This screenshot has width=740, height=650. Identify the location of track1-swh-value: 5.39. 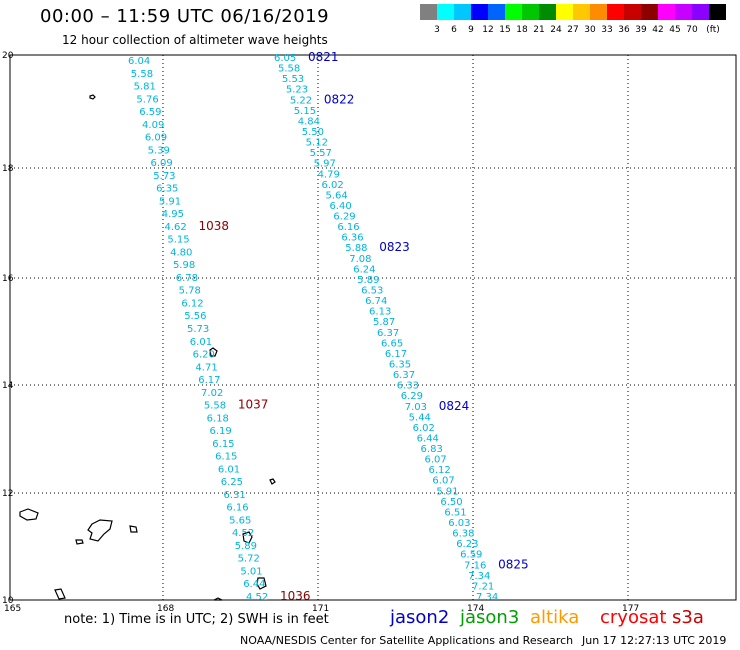
(159, 150).